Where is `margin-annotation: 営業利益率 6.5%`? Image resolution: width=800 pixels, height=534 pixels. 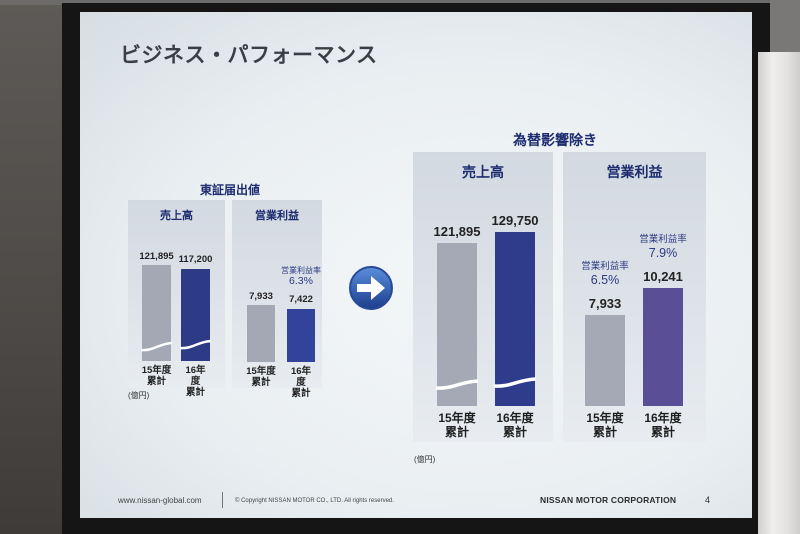 margin-annotation: 営業利益率 6.5% is located at coordinates (605, 273).